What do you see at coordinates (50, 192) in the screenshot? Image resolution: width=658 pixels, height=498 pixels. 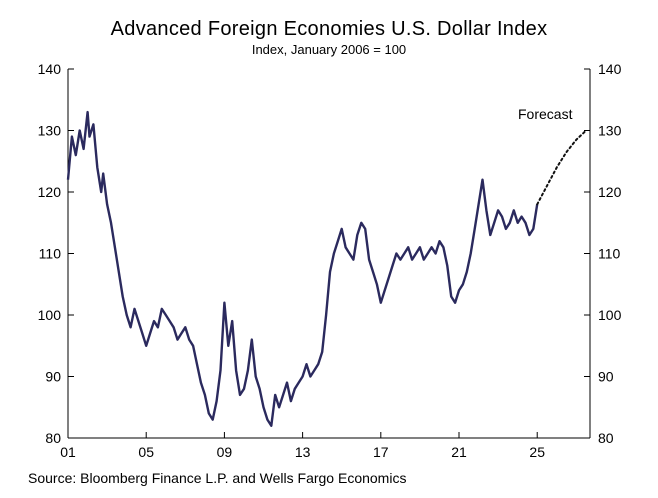 I see `y-tick-label-left: 120` at bounding box center [50, 192].